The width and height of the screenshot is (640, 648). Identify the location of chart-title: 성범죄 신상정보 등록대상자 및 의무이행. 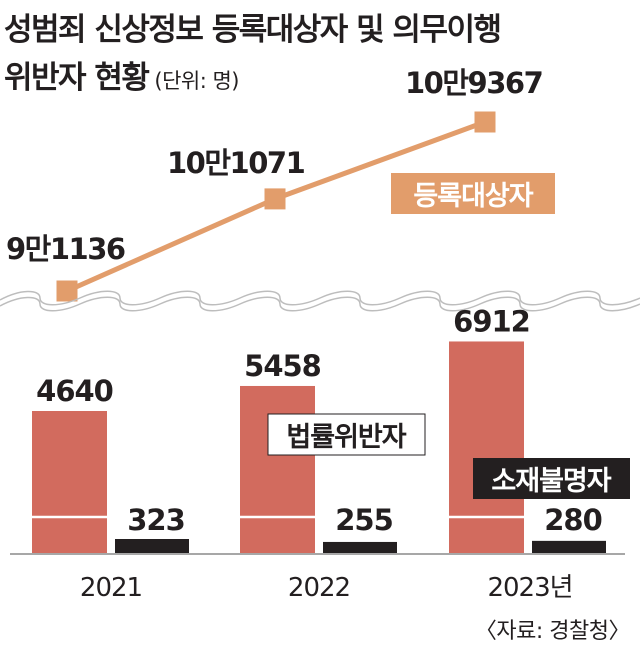
(253, 30).